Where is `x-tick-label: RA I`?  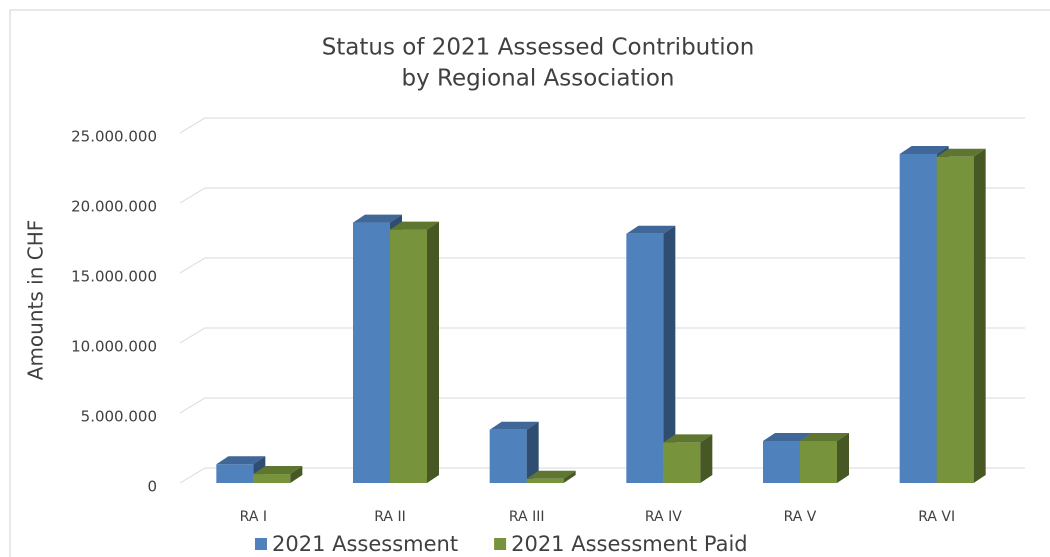
x-tick-label: RA I is located at coordinates (253, 517).